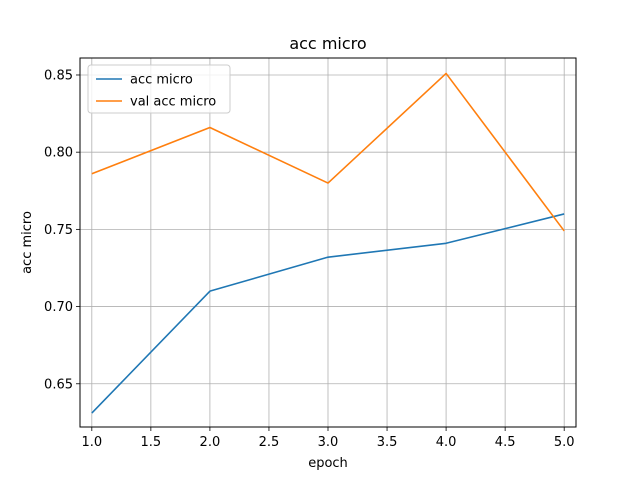  I want to click on x-tick-label: 4.5, so click(505, 442).